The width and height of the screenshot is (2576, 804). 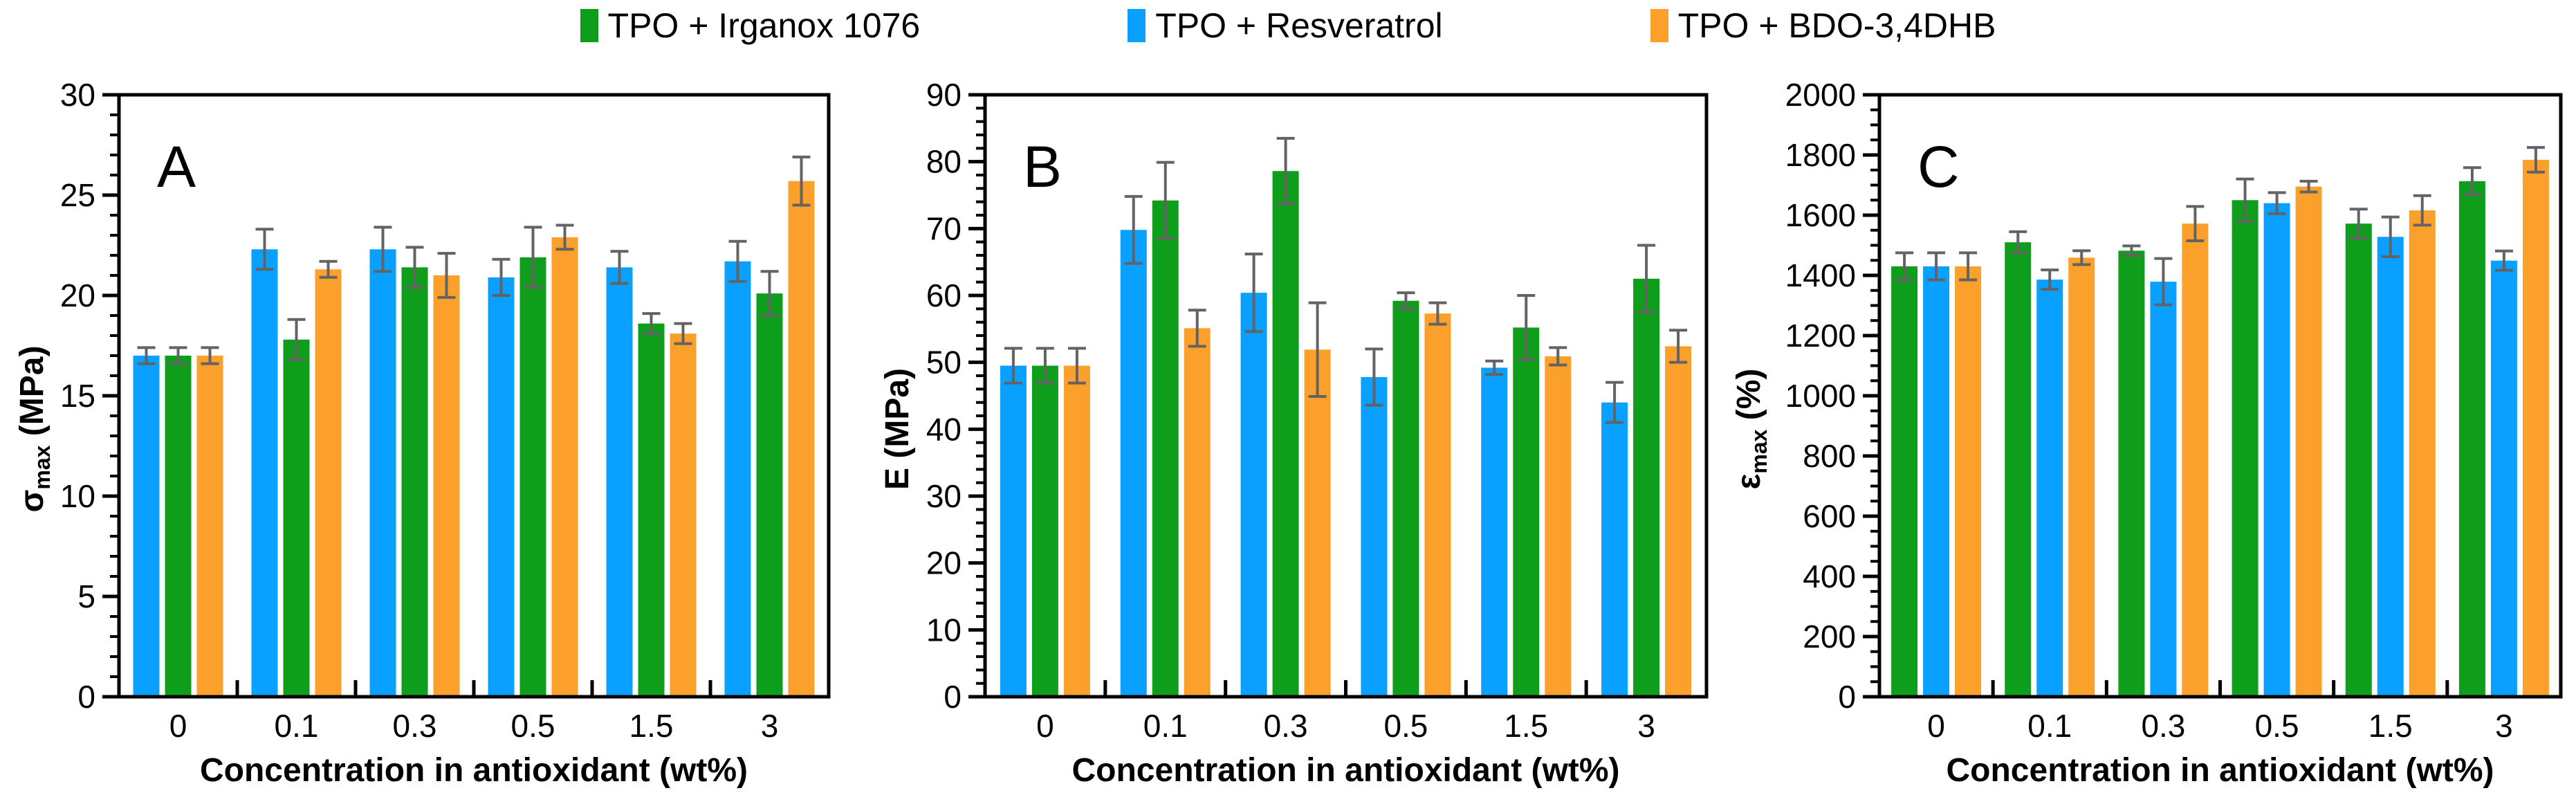 I want to click on legend-item-resveratrol: TPO + Resveratrol, so click(x=1285, y=26).